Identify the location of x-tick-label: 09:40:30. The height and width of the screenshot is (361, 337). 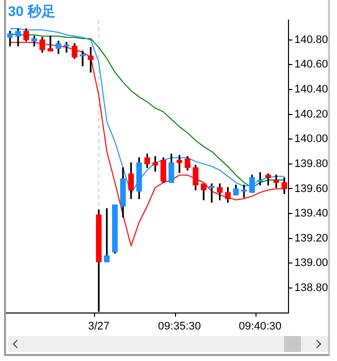
(260, 326).